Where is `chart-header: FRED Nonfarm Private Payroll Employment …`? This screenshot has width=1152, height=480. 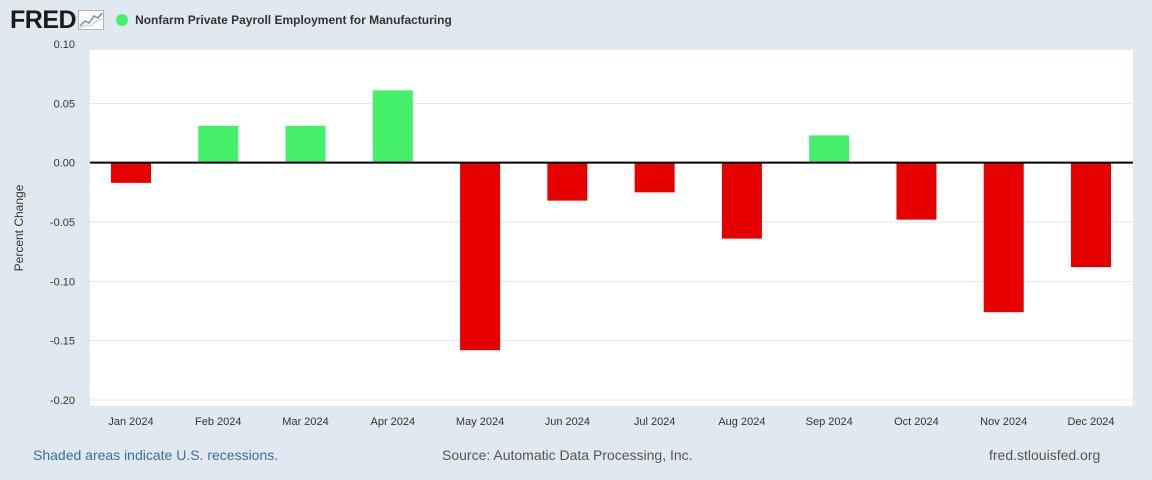 chart-header: FRED Nonfarm Private Payroll Employment … is located at coordinates (231, 20).